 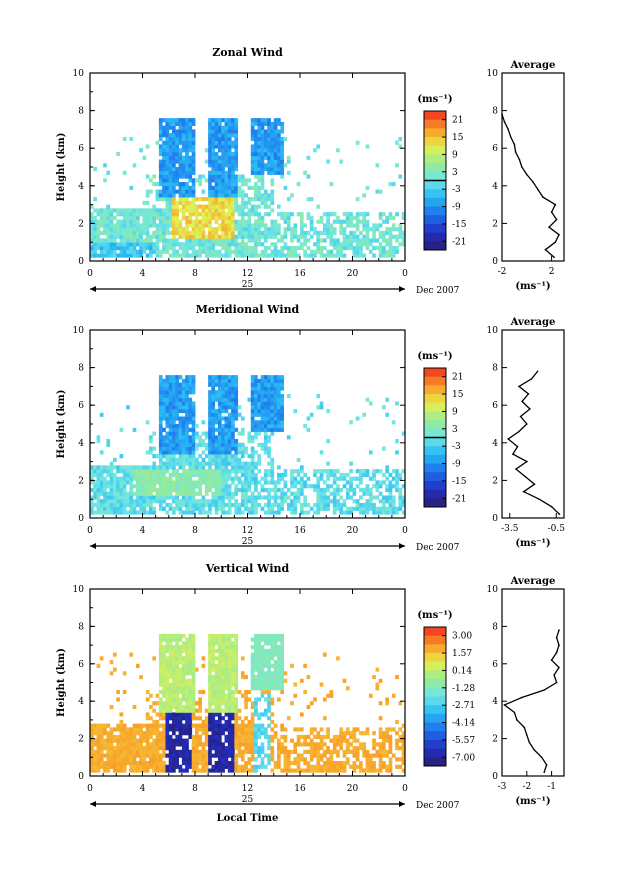 I want to click on panel-title: Zonal Wind, so click(x=247, y=52).